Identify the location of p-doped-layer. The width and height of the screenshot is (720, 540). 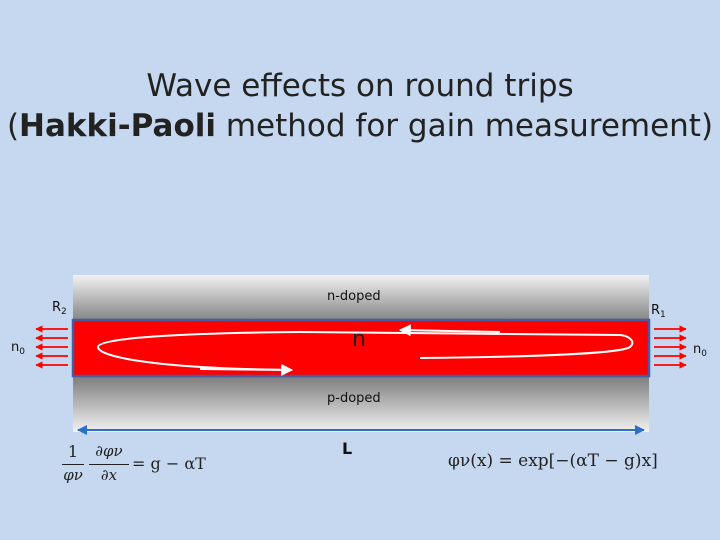
(361, 403).